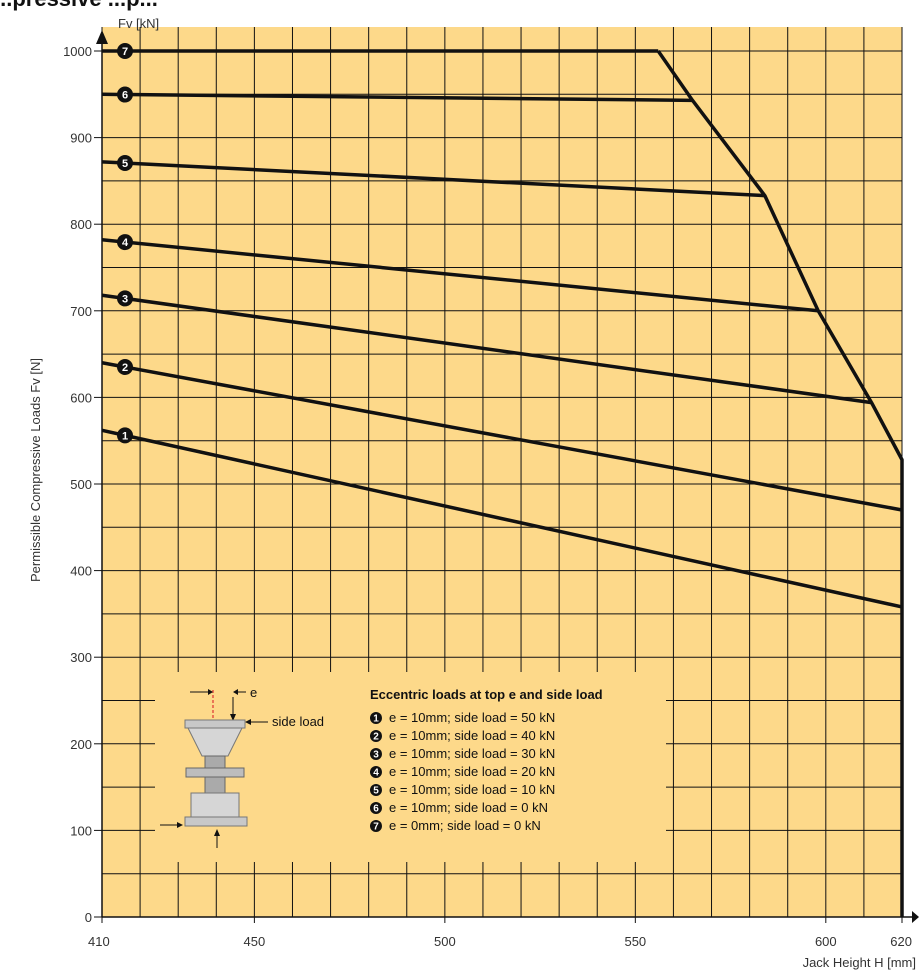  I want to click on y-tick-label: 400, so click(81, 571).